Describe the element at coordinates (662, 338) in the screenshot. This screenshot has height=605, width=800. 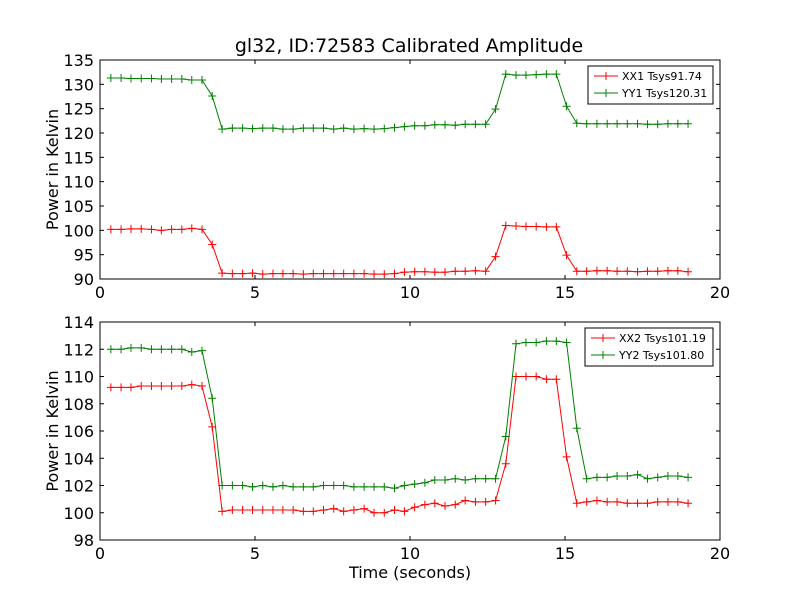
I see `legend-label: XX2 Tsys101.19` at that location.